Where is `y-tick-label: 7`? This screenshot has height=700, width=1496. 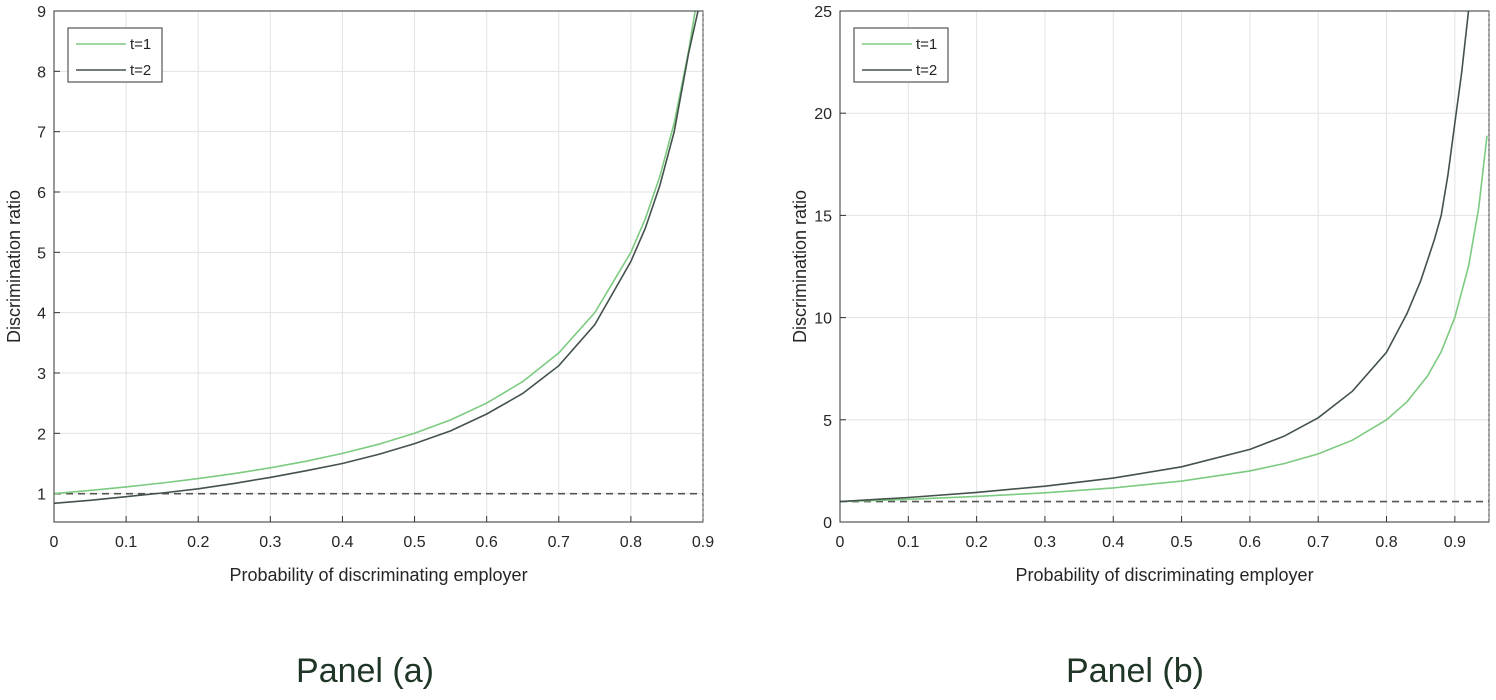 y-tick-label: 7 is located at coordinates (41, 133).